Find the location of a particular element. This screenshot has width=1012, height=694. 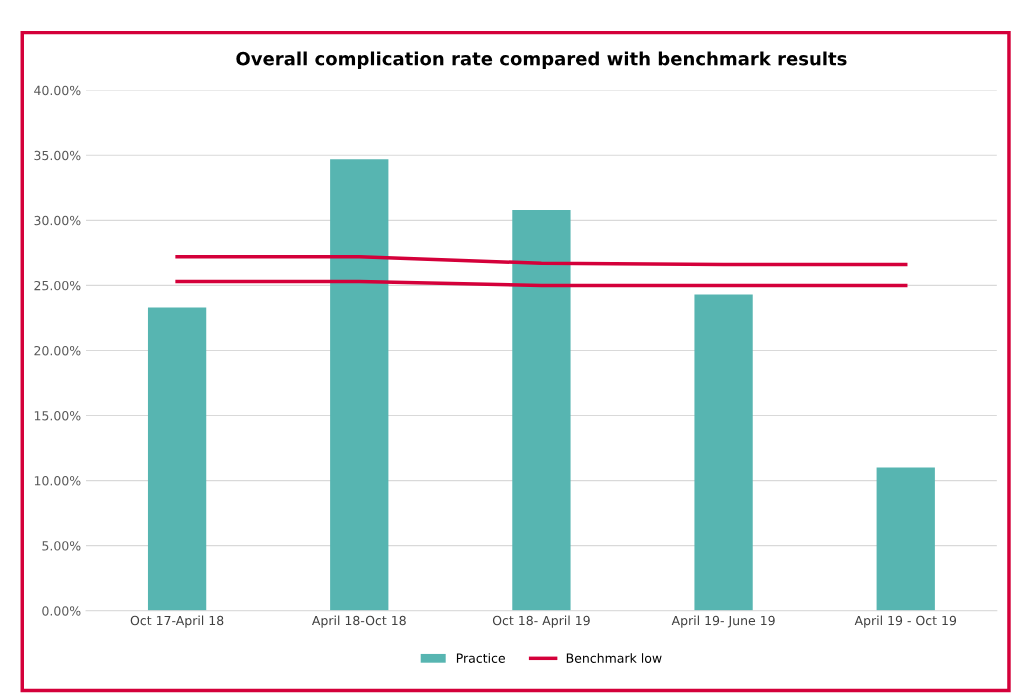

x-tick-label: April 19- June 19 is located at coordinates (723, 621).